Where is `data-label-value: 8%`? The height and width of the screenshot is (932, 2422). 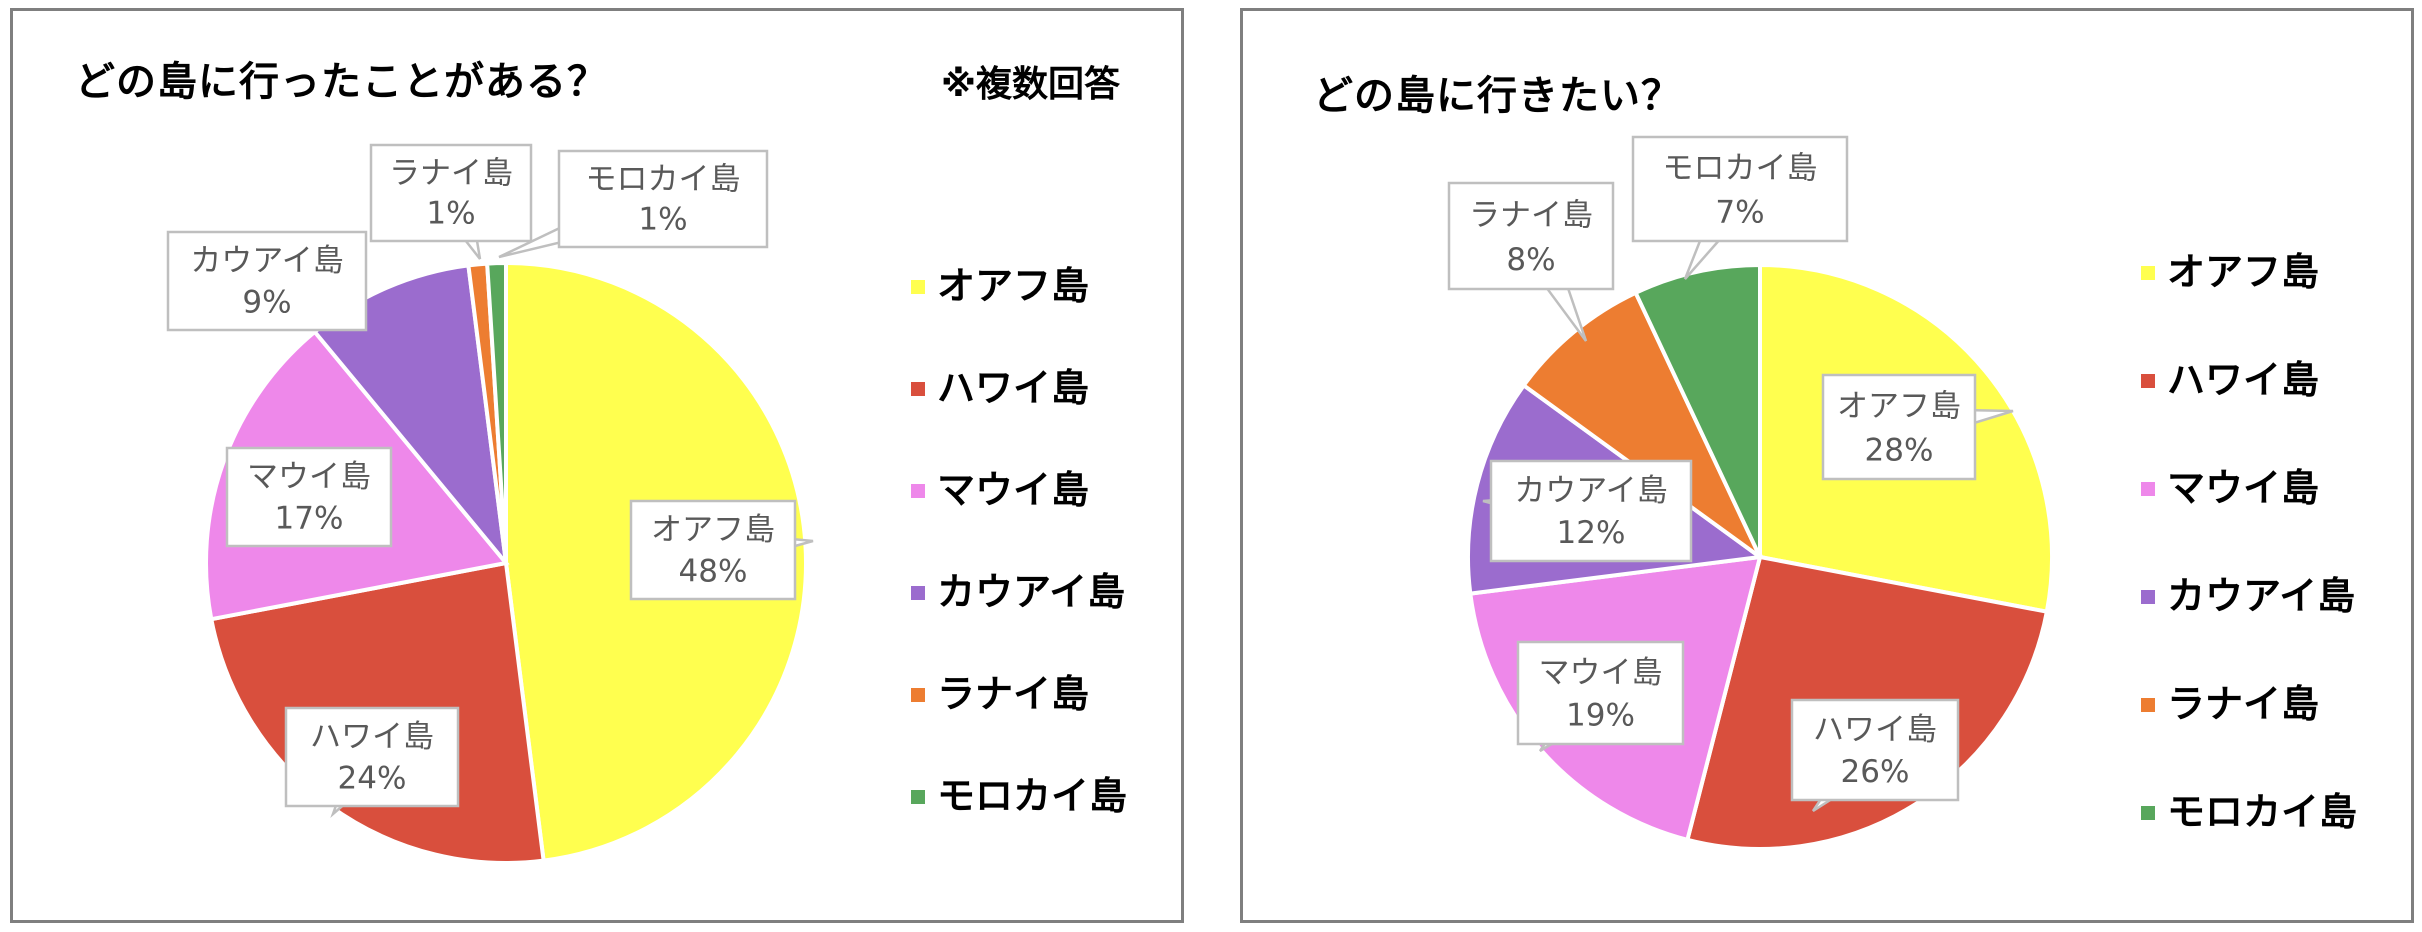 data-label-value: 8% is located at coordinates (1530, 260).